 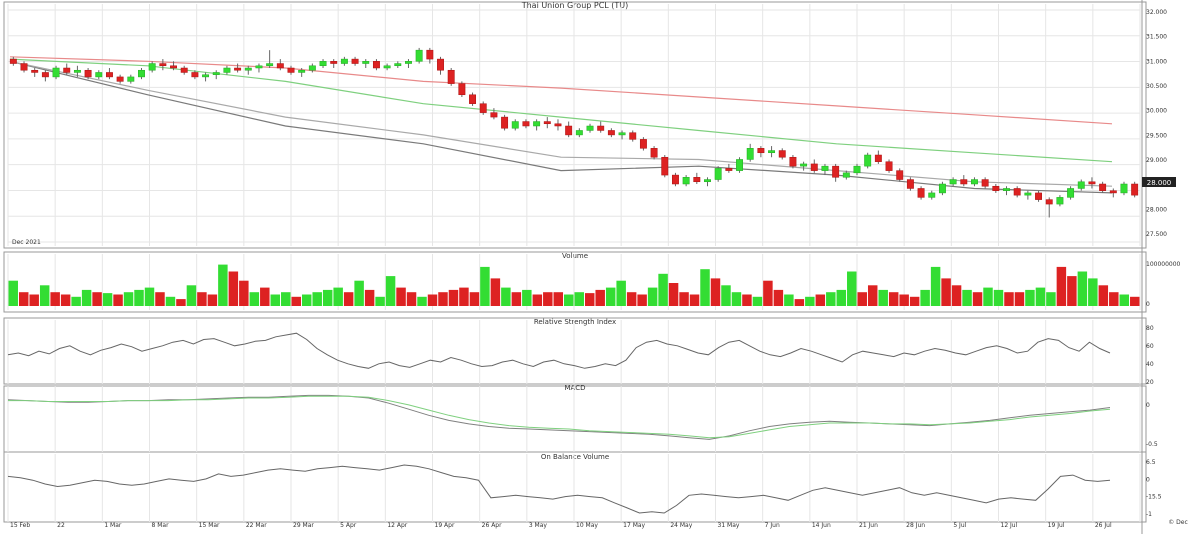 What do you see at coordinates (26, 242) in the screenshot?
I see `price-footer-label: Dec 2021` at bounding box center [26, 242].